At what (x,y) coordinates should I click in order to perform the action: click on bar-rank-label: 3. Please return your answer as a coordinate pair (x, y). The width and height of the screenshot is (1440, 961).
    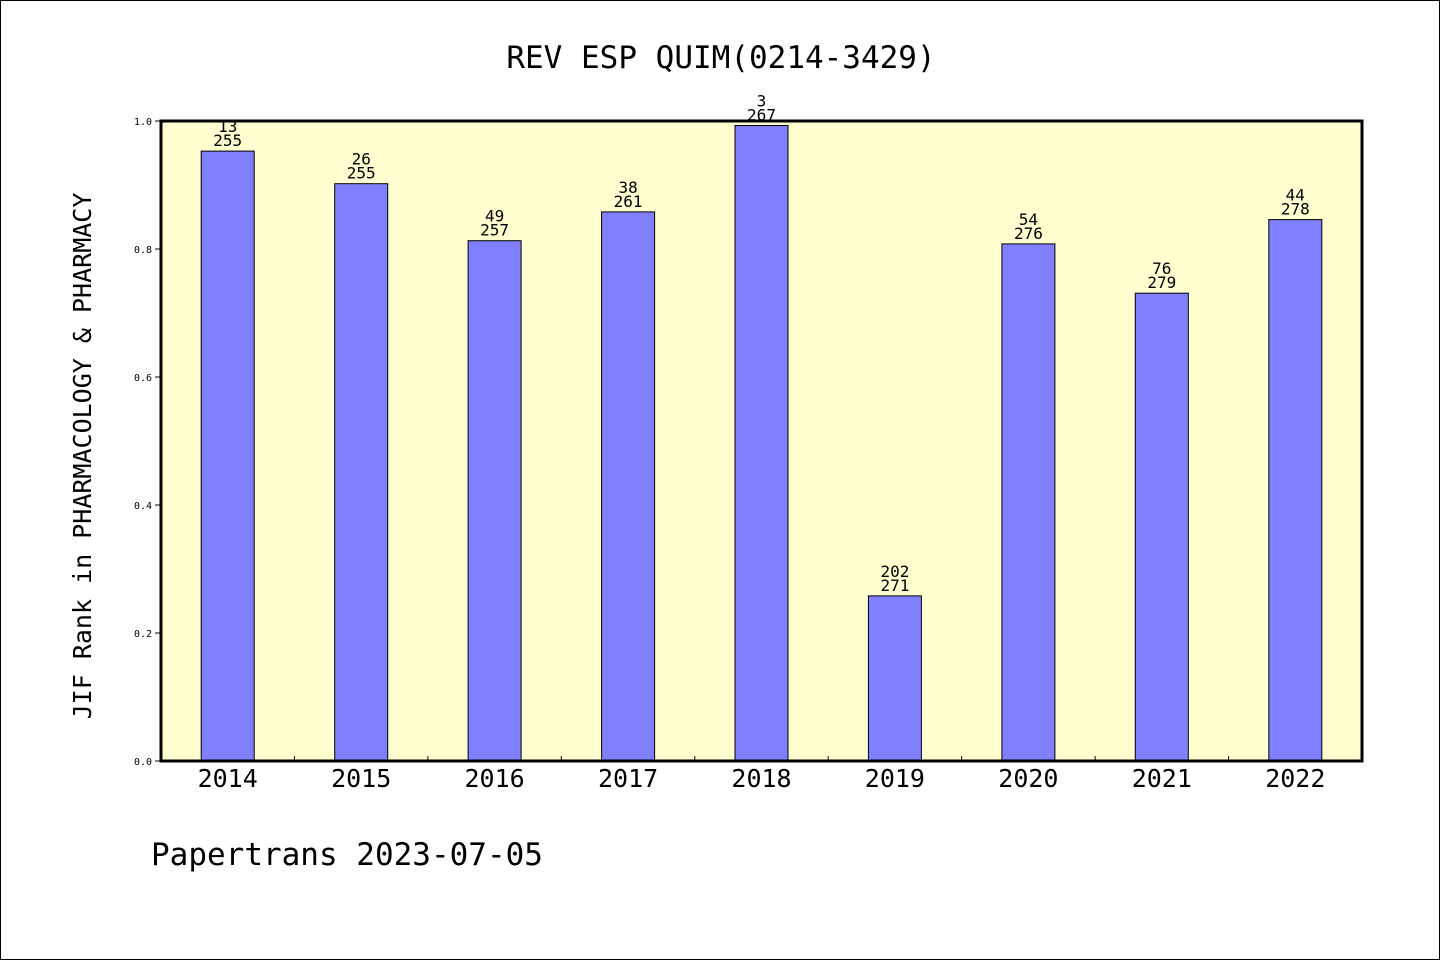
    Looking at the image, I should click on (762, 101).